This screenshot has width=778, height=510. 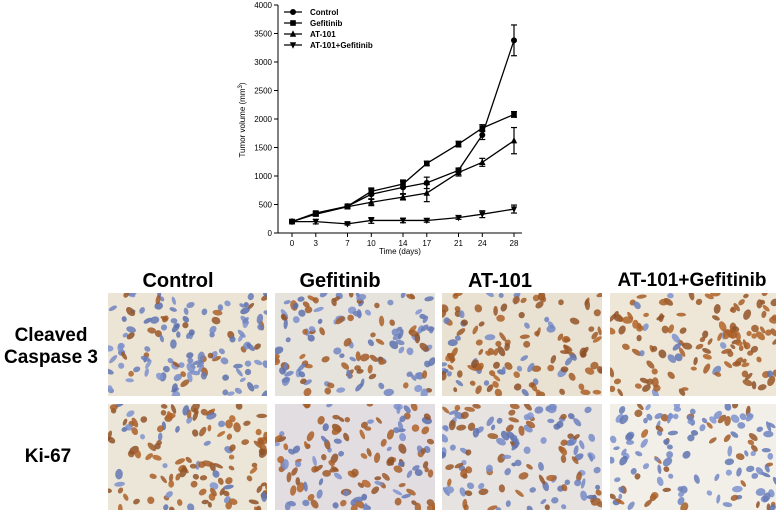 What do you see at coordinates (263, 34) in the screenshot?
I see `y-tick-label: 3500` at bounding box center [263, 34].